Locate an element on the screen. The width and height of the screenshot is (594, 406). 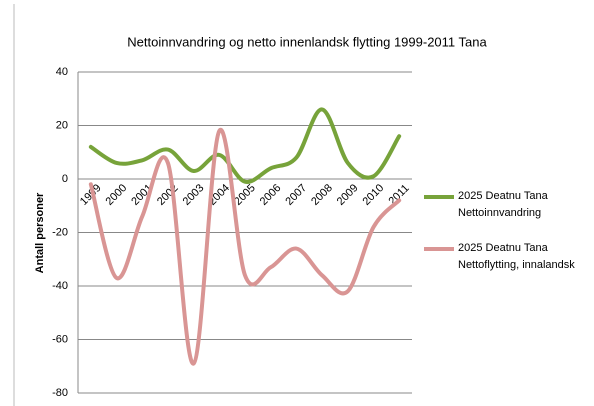
legend-item: 2025 Deatnu Tana Nettoinnvandring is located at coordinates (504, 205).